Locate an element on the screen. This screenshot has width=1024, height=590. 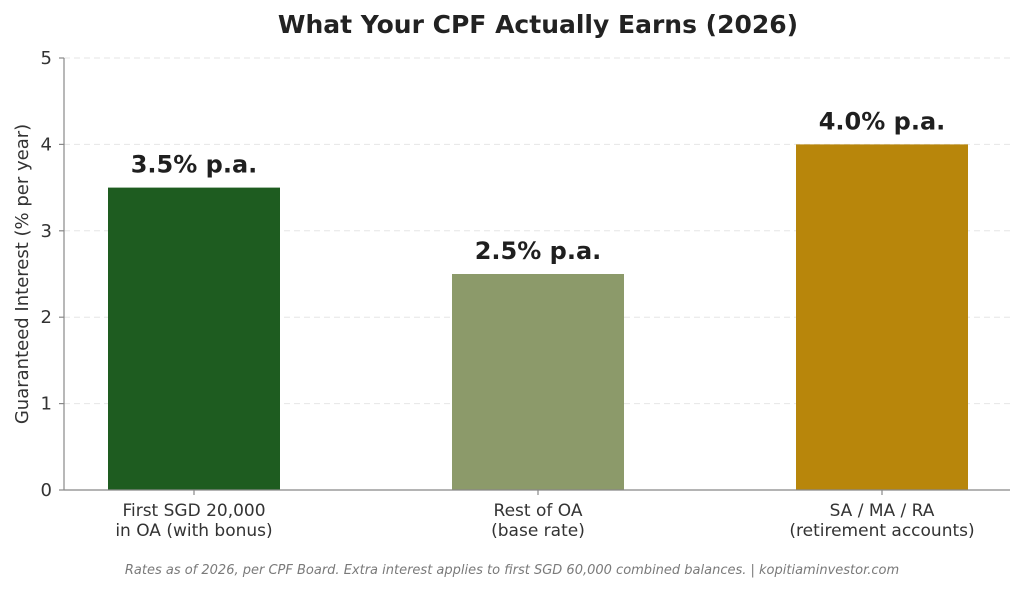
y-tick-label: 4 is located at coordinates (46, 144).